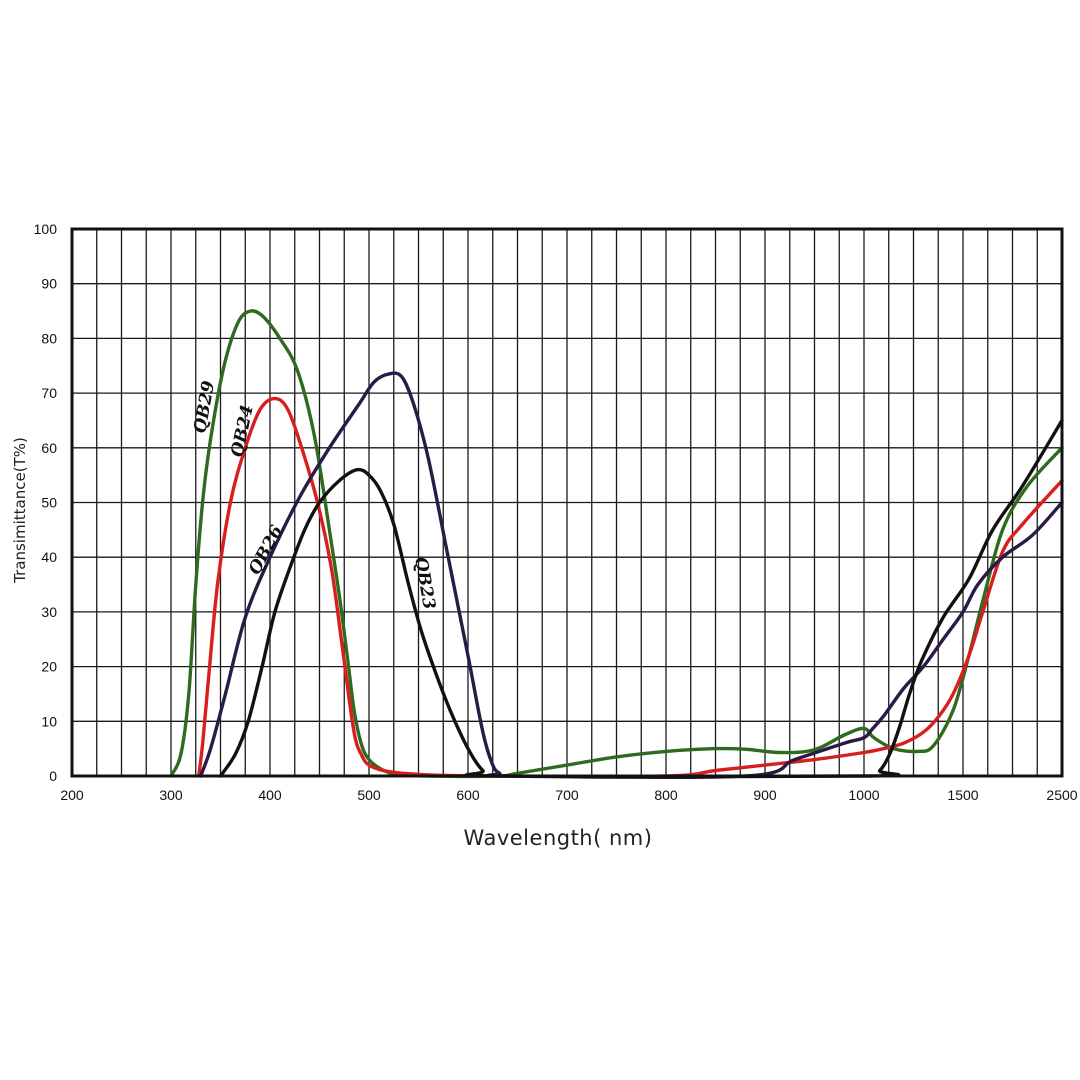 The height and width of the screenshot is (1080, 1080). What do you see at coordinates (49, 338) in the screenshot?
I see `y-tick-label: 80` at bounding box center [49, 338].